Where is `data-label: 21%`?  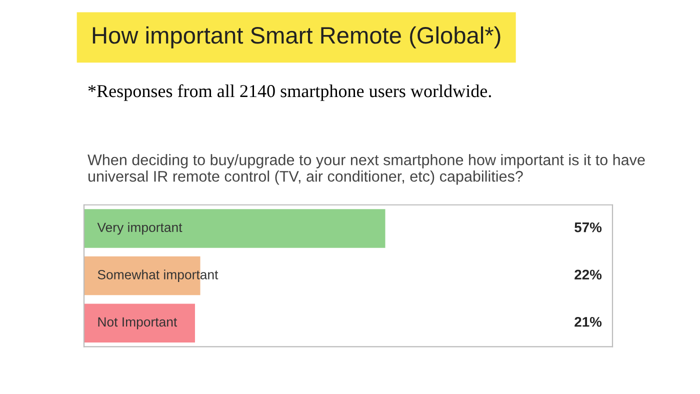 data-label: 21% is located at coordinates (588, 321).